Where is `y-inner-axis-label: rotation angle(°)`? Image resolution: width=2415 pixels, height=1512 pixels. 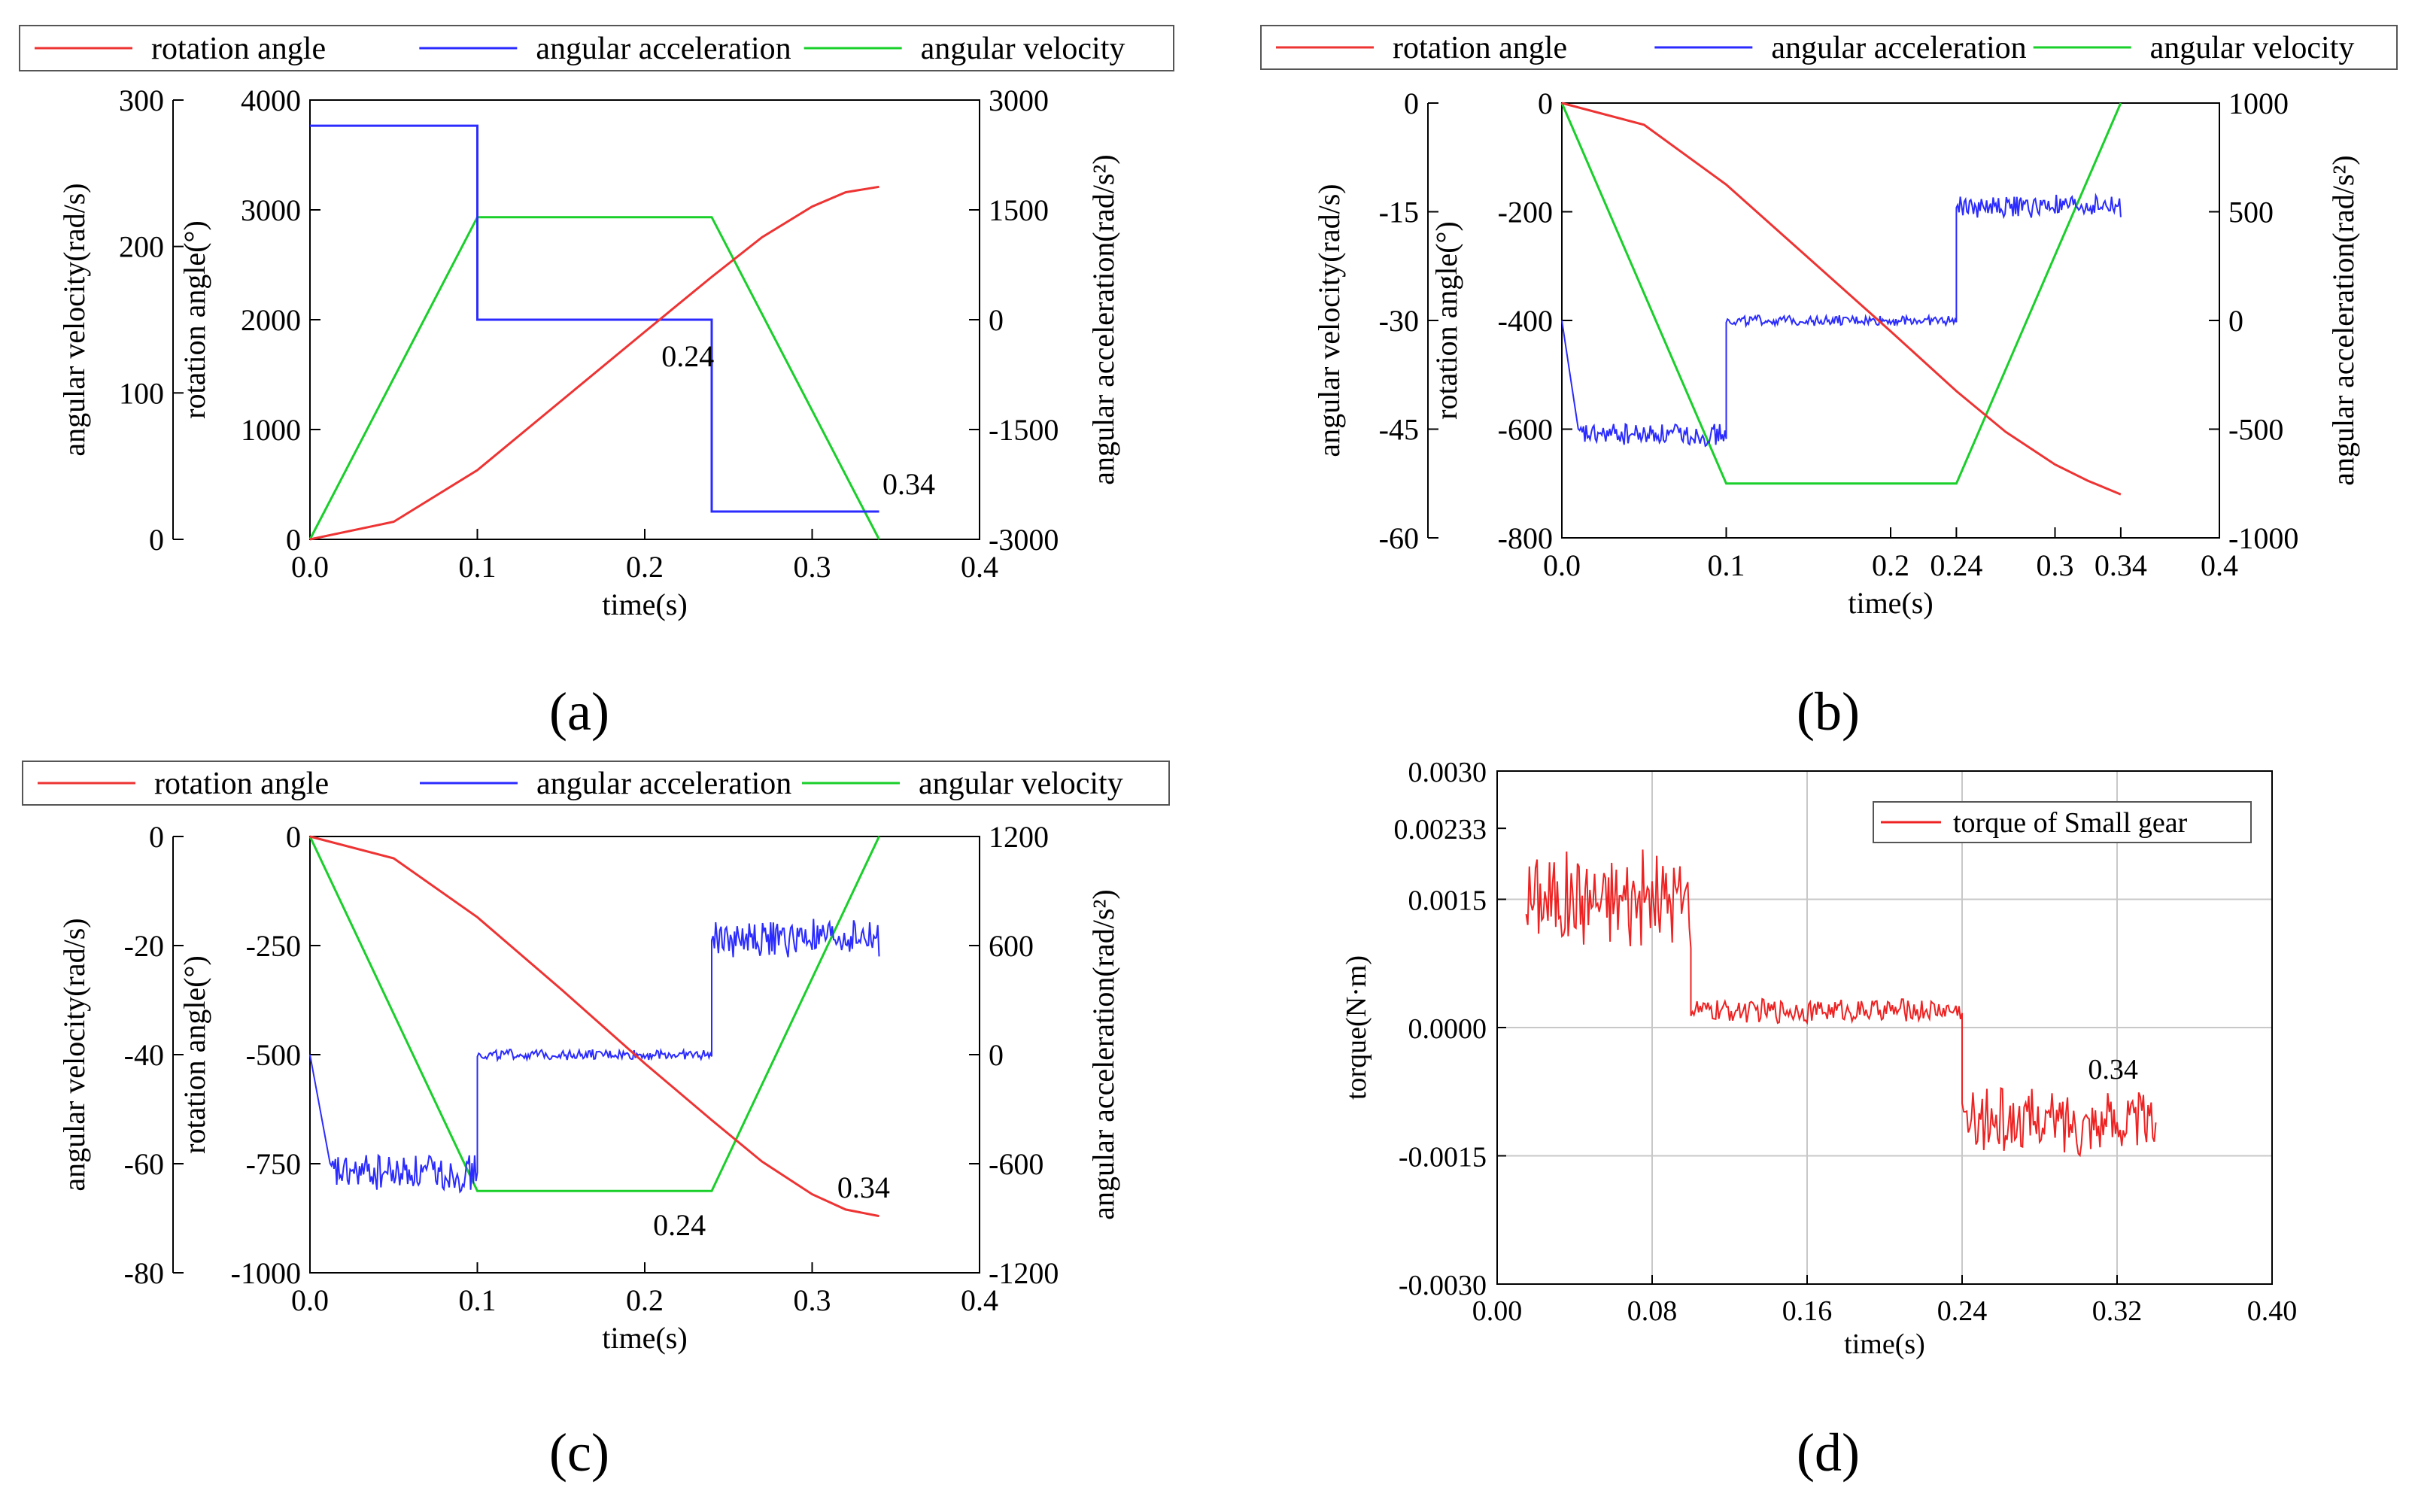 y-inner-axis-label: rotation angle(°) is located at coordinates (194, 319).